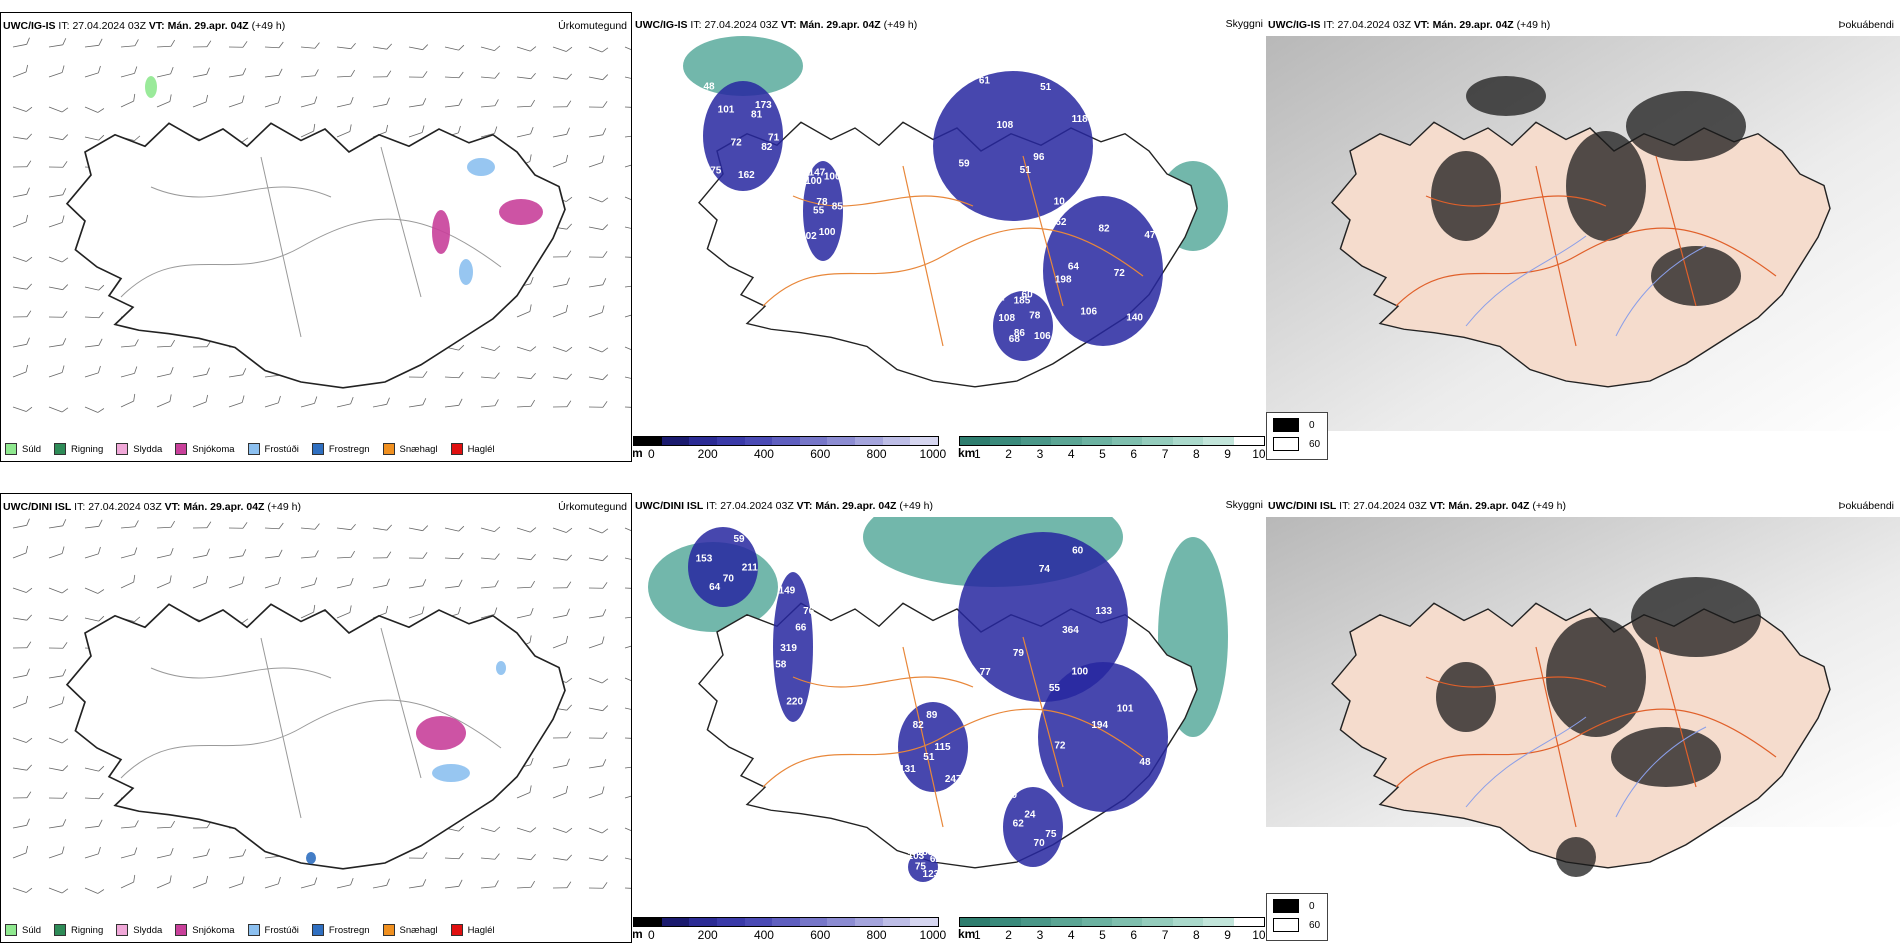 The height and width of the screenshot is (950, 1900). Describe the element at coordinates (1586, 767) in the screenshot. I see `river-network` at that location.